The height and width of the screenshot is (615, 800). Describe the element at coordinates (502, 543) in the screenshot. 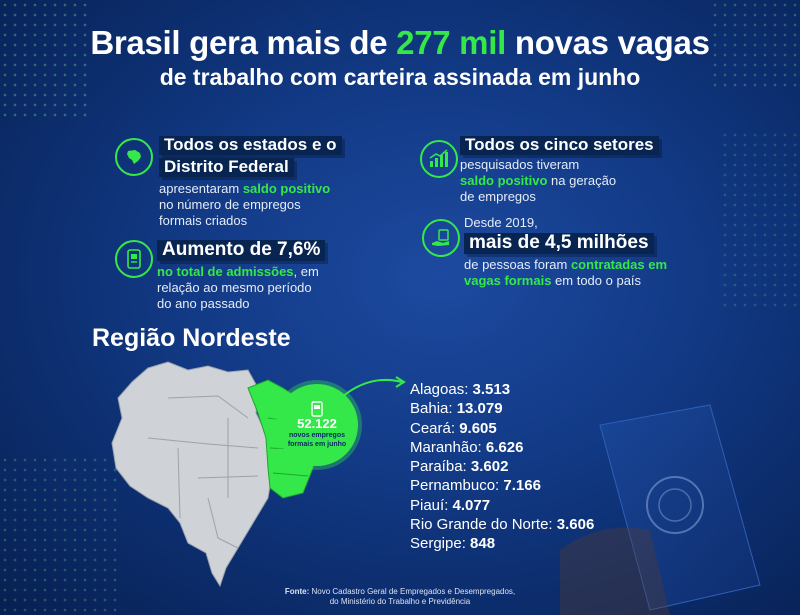

I see `state-row: Sergipe: 848` at that location.